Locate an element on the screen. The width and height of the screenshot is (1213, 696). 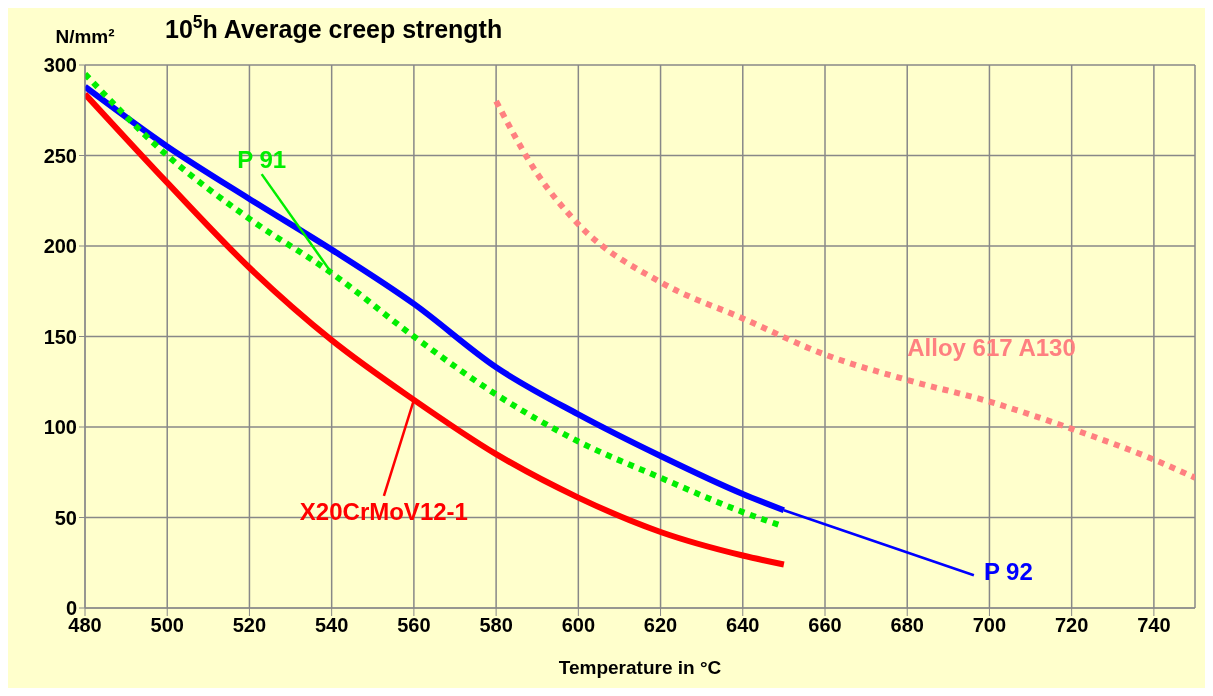
x-tick-label: 720 is located at coordinates (1071, 625).